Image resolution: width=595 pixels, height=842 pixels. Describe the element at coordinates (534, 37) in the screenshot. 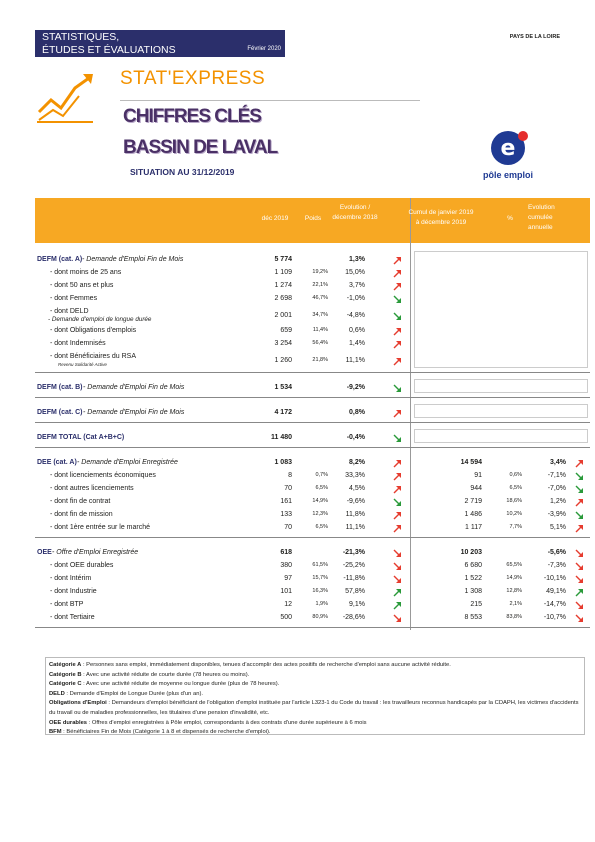

I see `region: PAYS DE LA LOIRE` at that location.